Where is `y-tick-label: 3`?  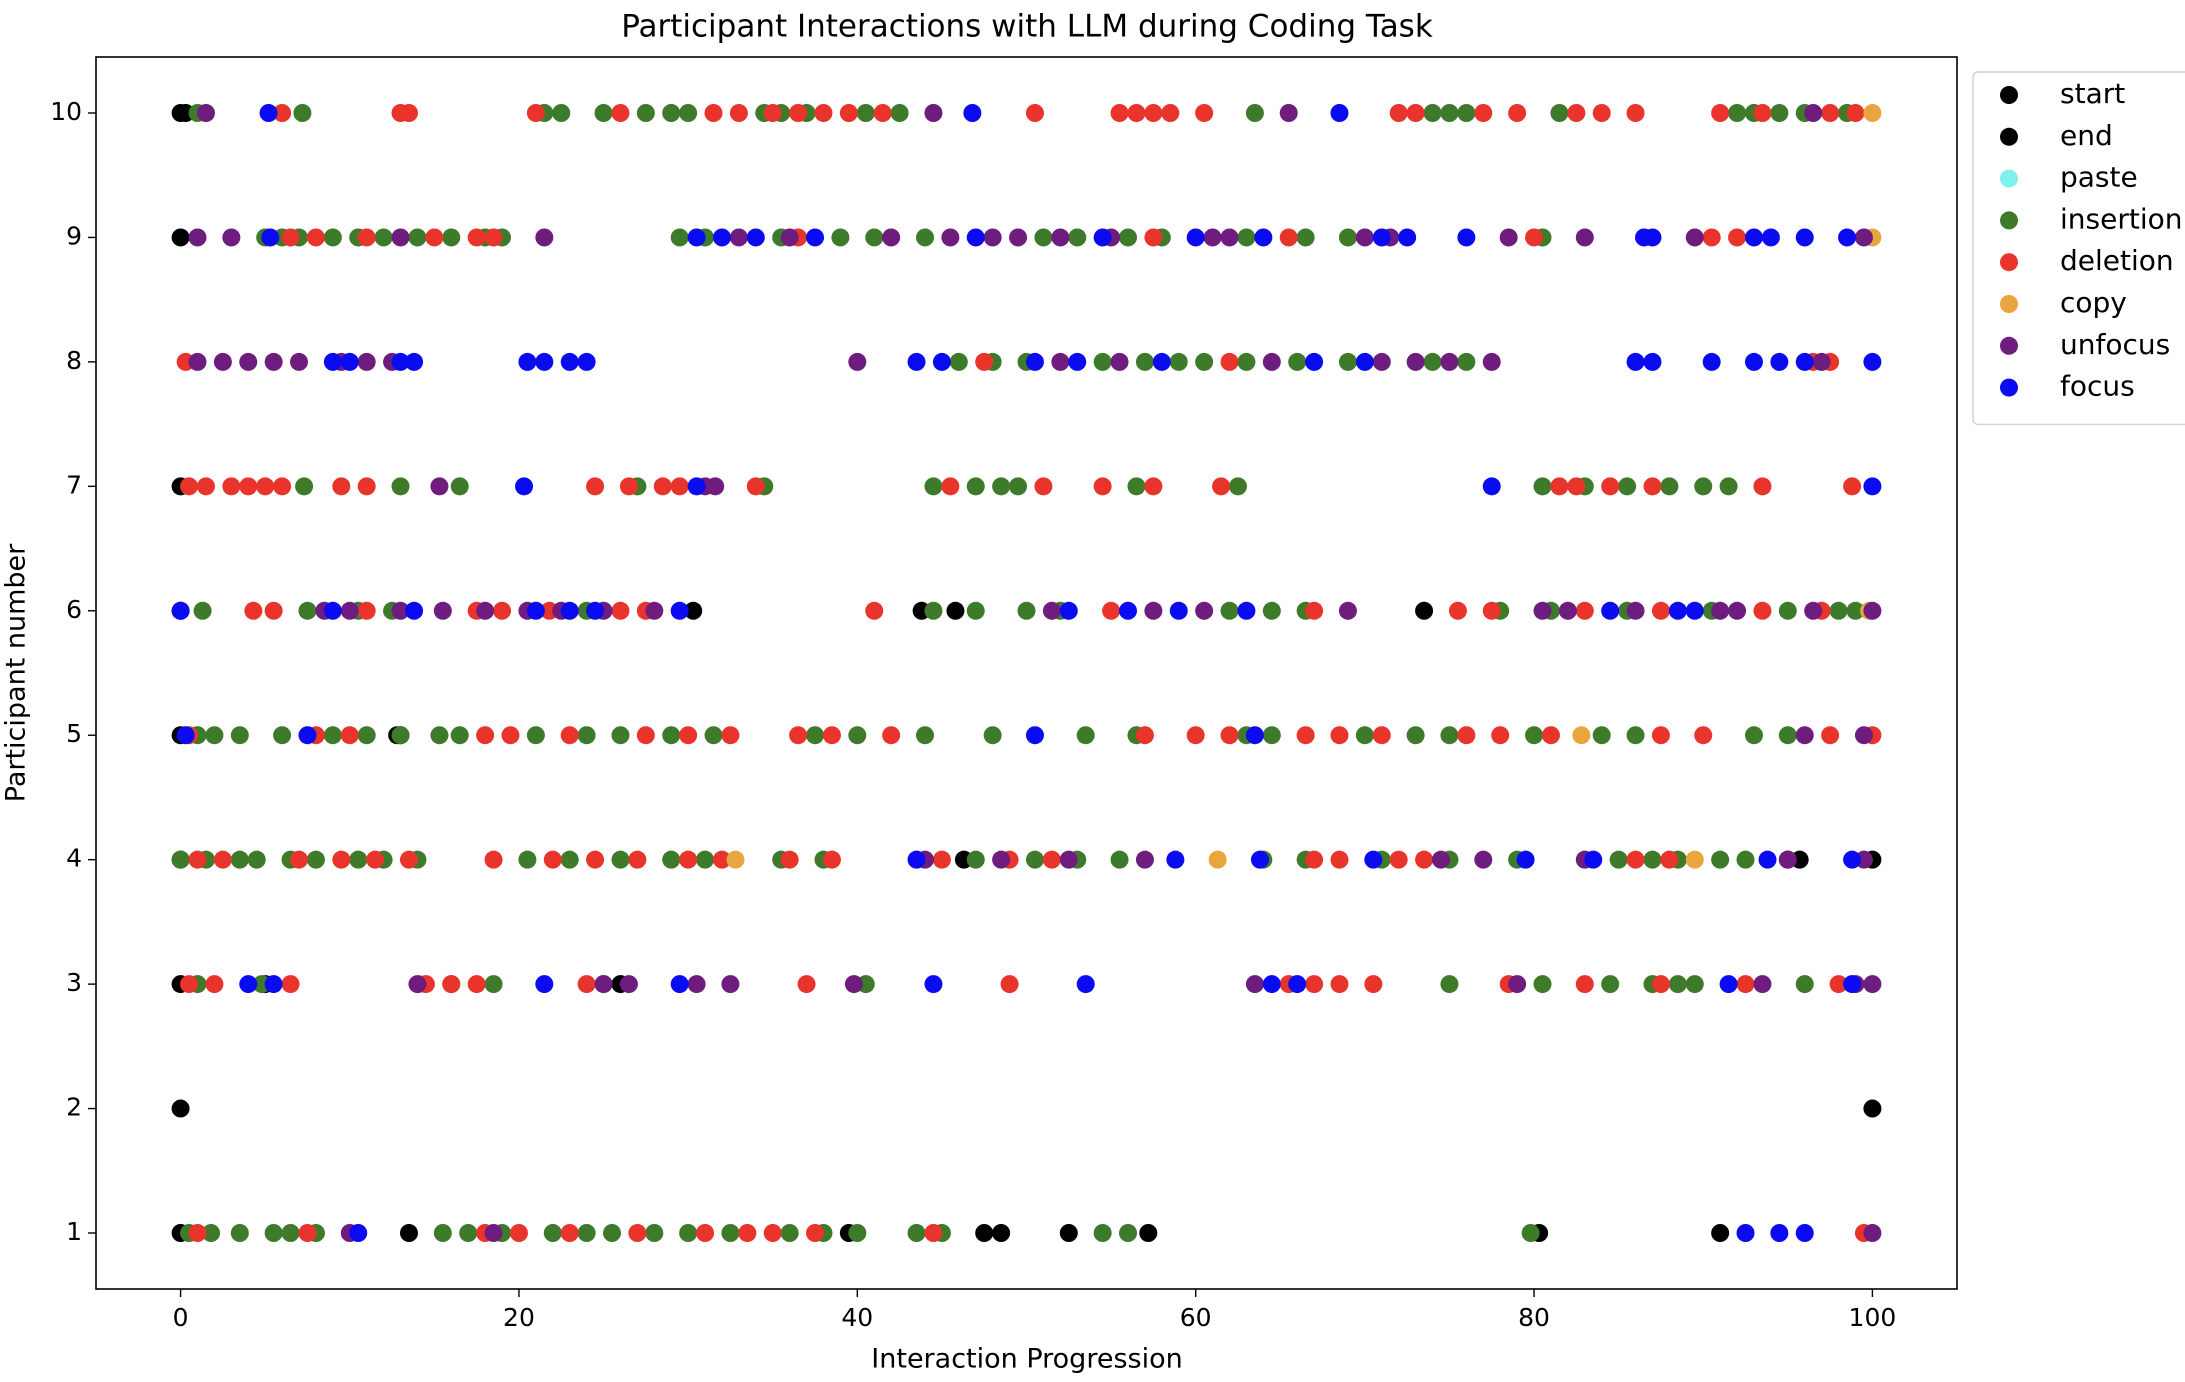 y-tick-label: 3 is located at coordinates (74, 982).